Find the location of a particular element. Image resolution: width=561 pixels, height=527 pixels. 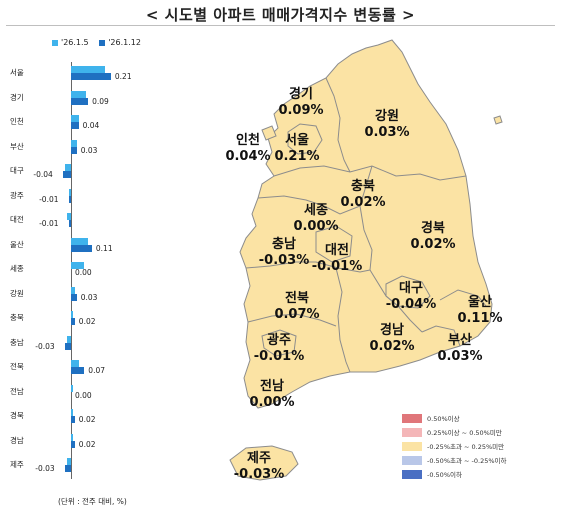

border-gwangju is located at coordinates (279, 343).